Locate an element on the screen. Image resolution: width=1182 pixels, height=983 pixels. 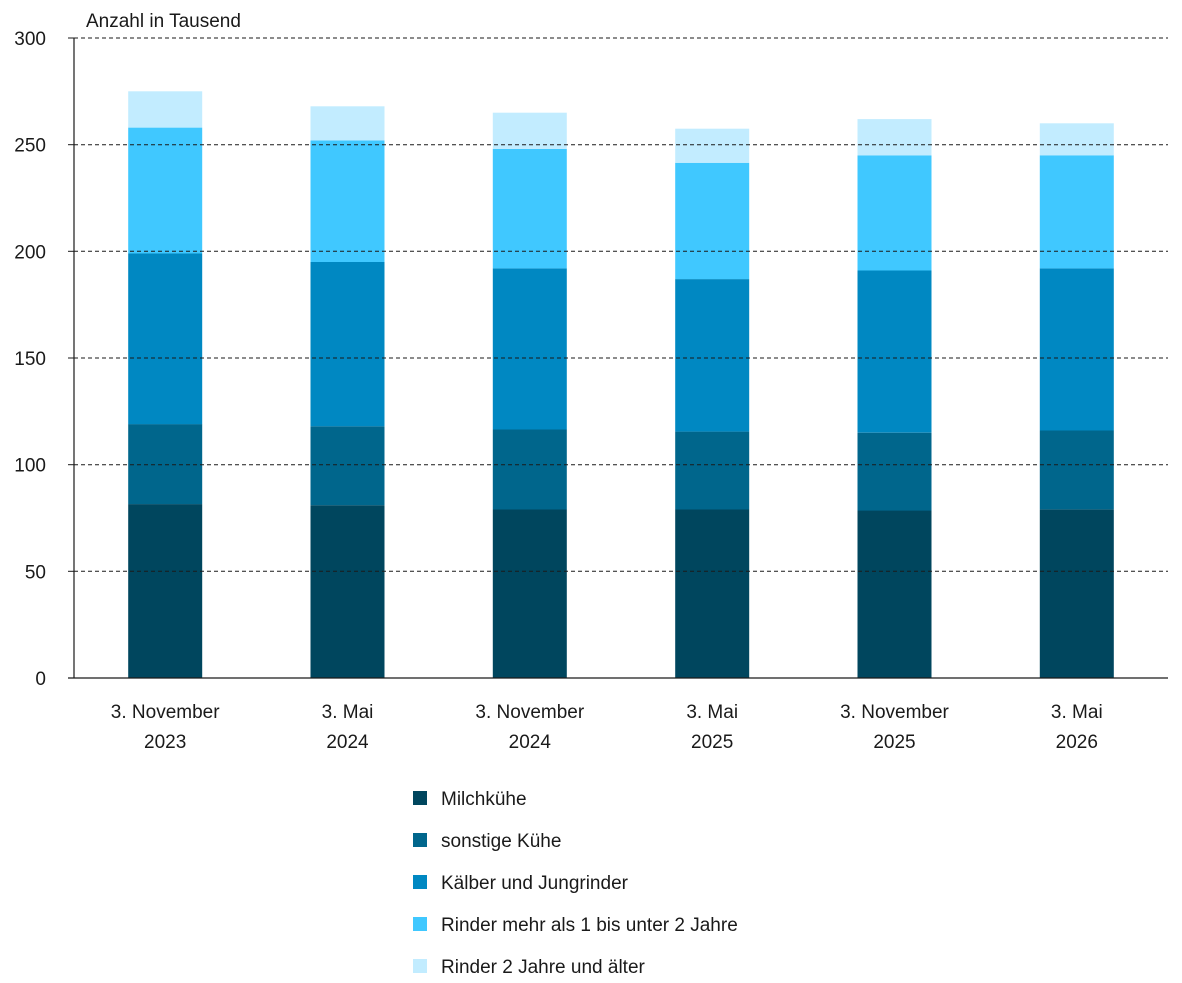
y-tick-label: 200 is located at coordinates (30, 252).